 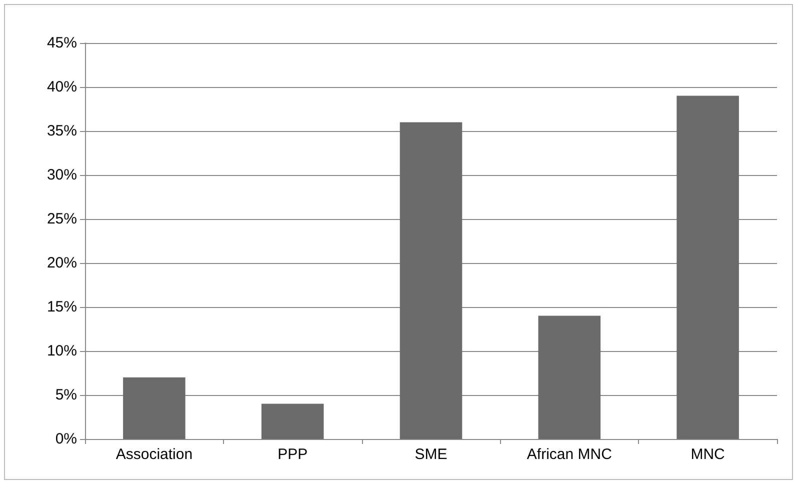 I want to click on y-tick-label: 45%, so click(x=61, y=43).